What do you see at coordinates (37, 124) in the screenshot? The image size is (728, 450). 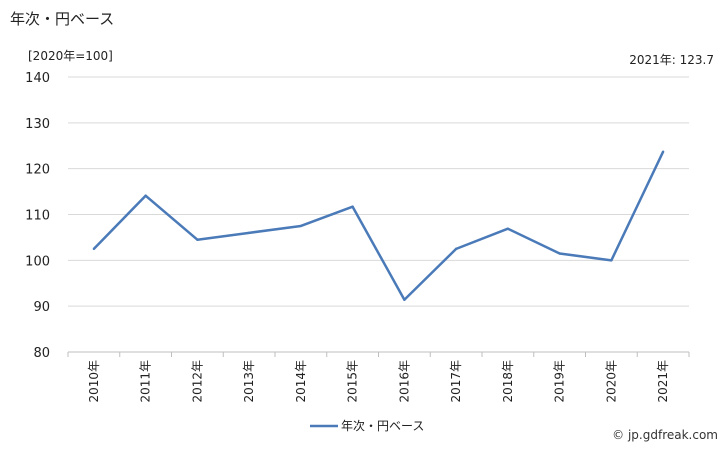 I see `y-tick-label: 130` at bounding box center [37, 124].